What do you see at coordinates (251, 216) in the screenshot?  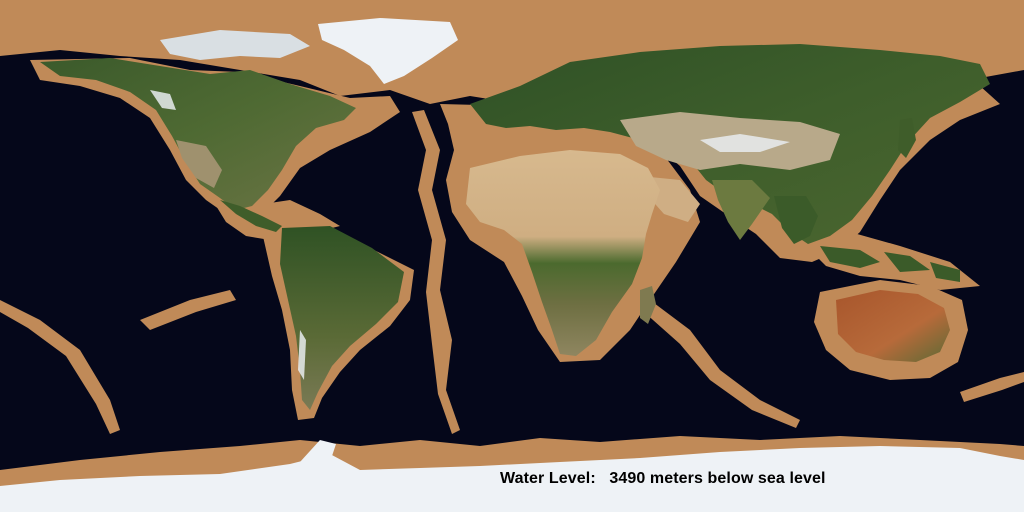 I see `central-america` at bounding box center [251, 216].